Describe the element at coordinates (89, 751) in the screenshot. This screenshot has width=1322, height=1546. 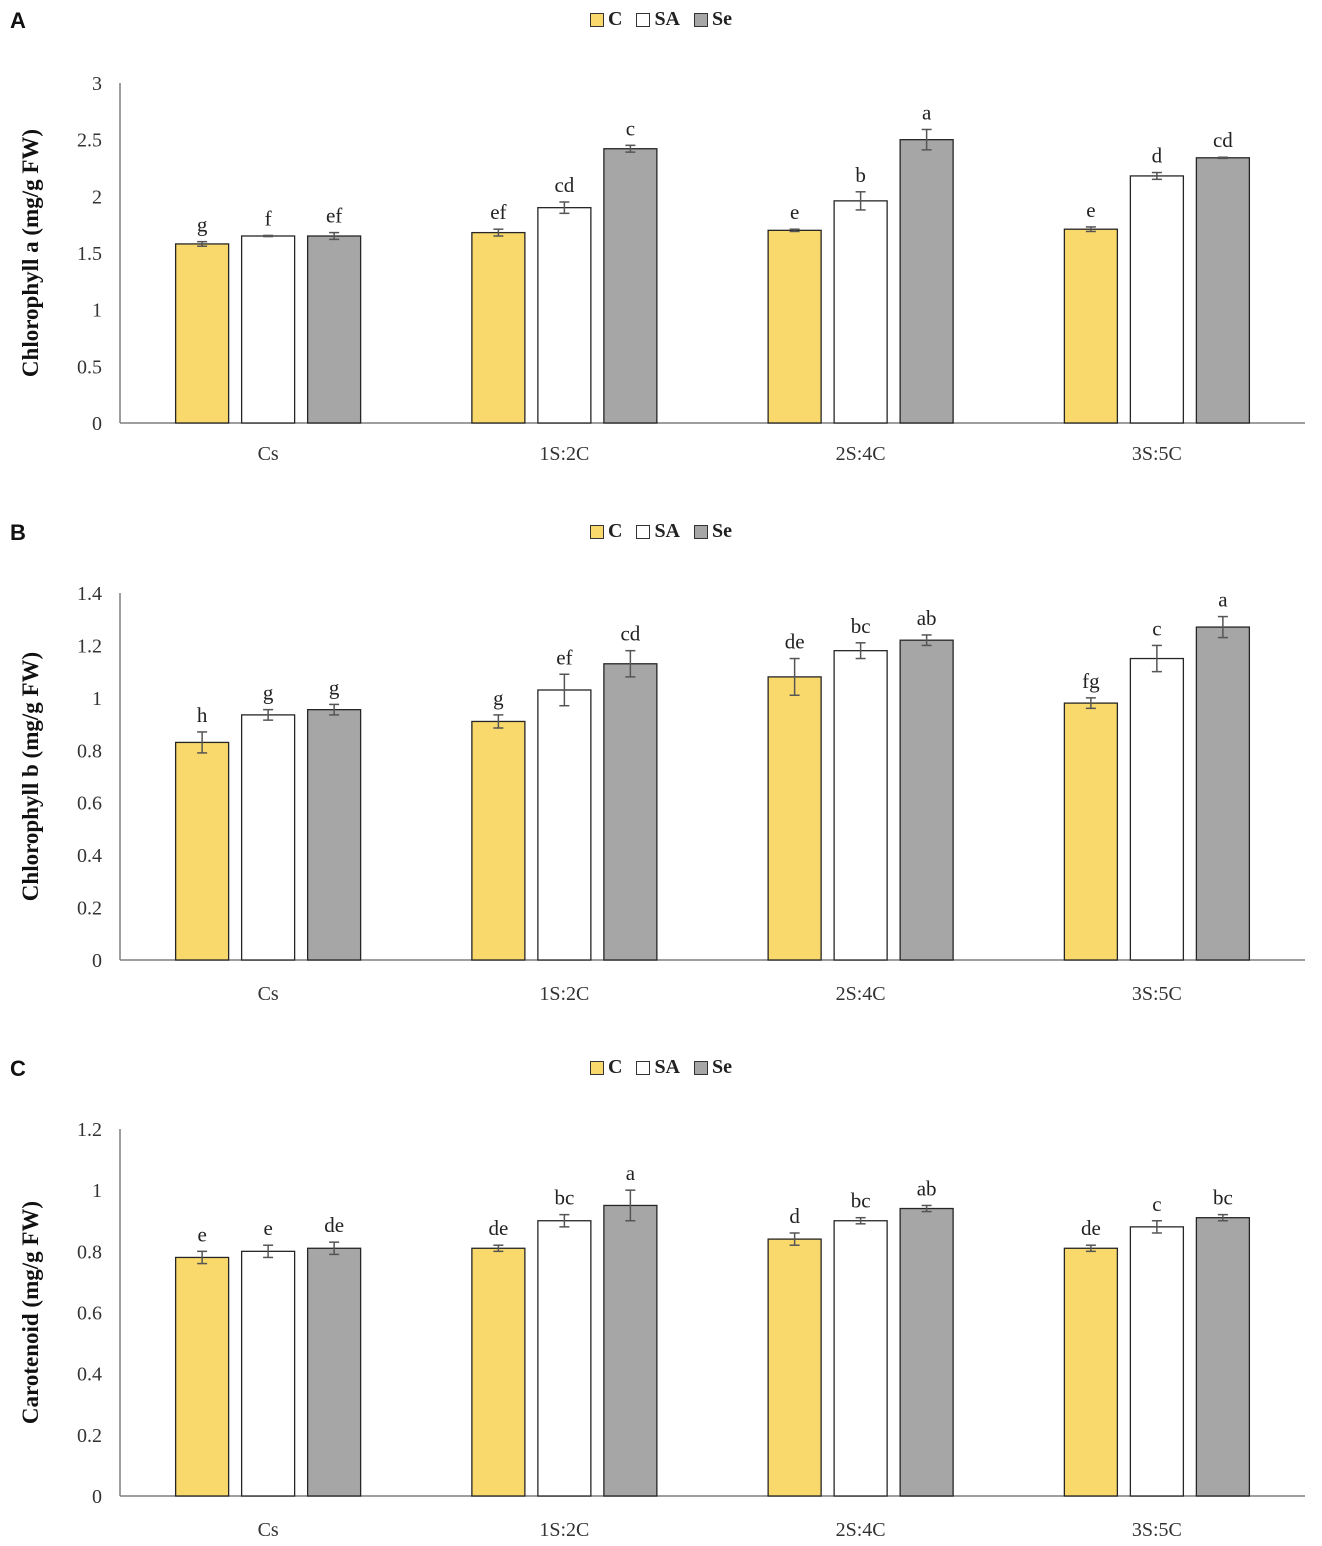
I see `y-tick-label: 0.8` at that location.